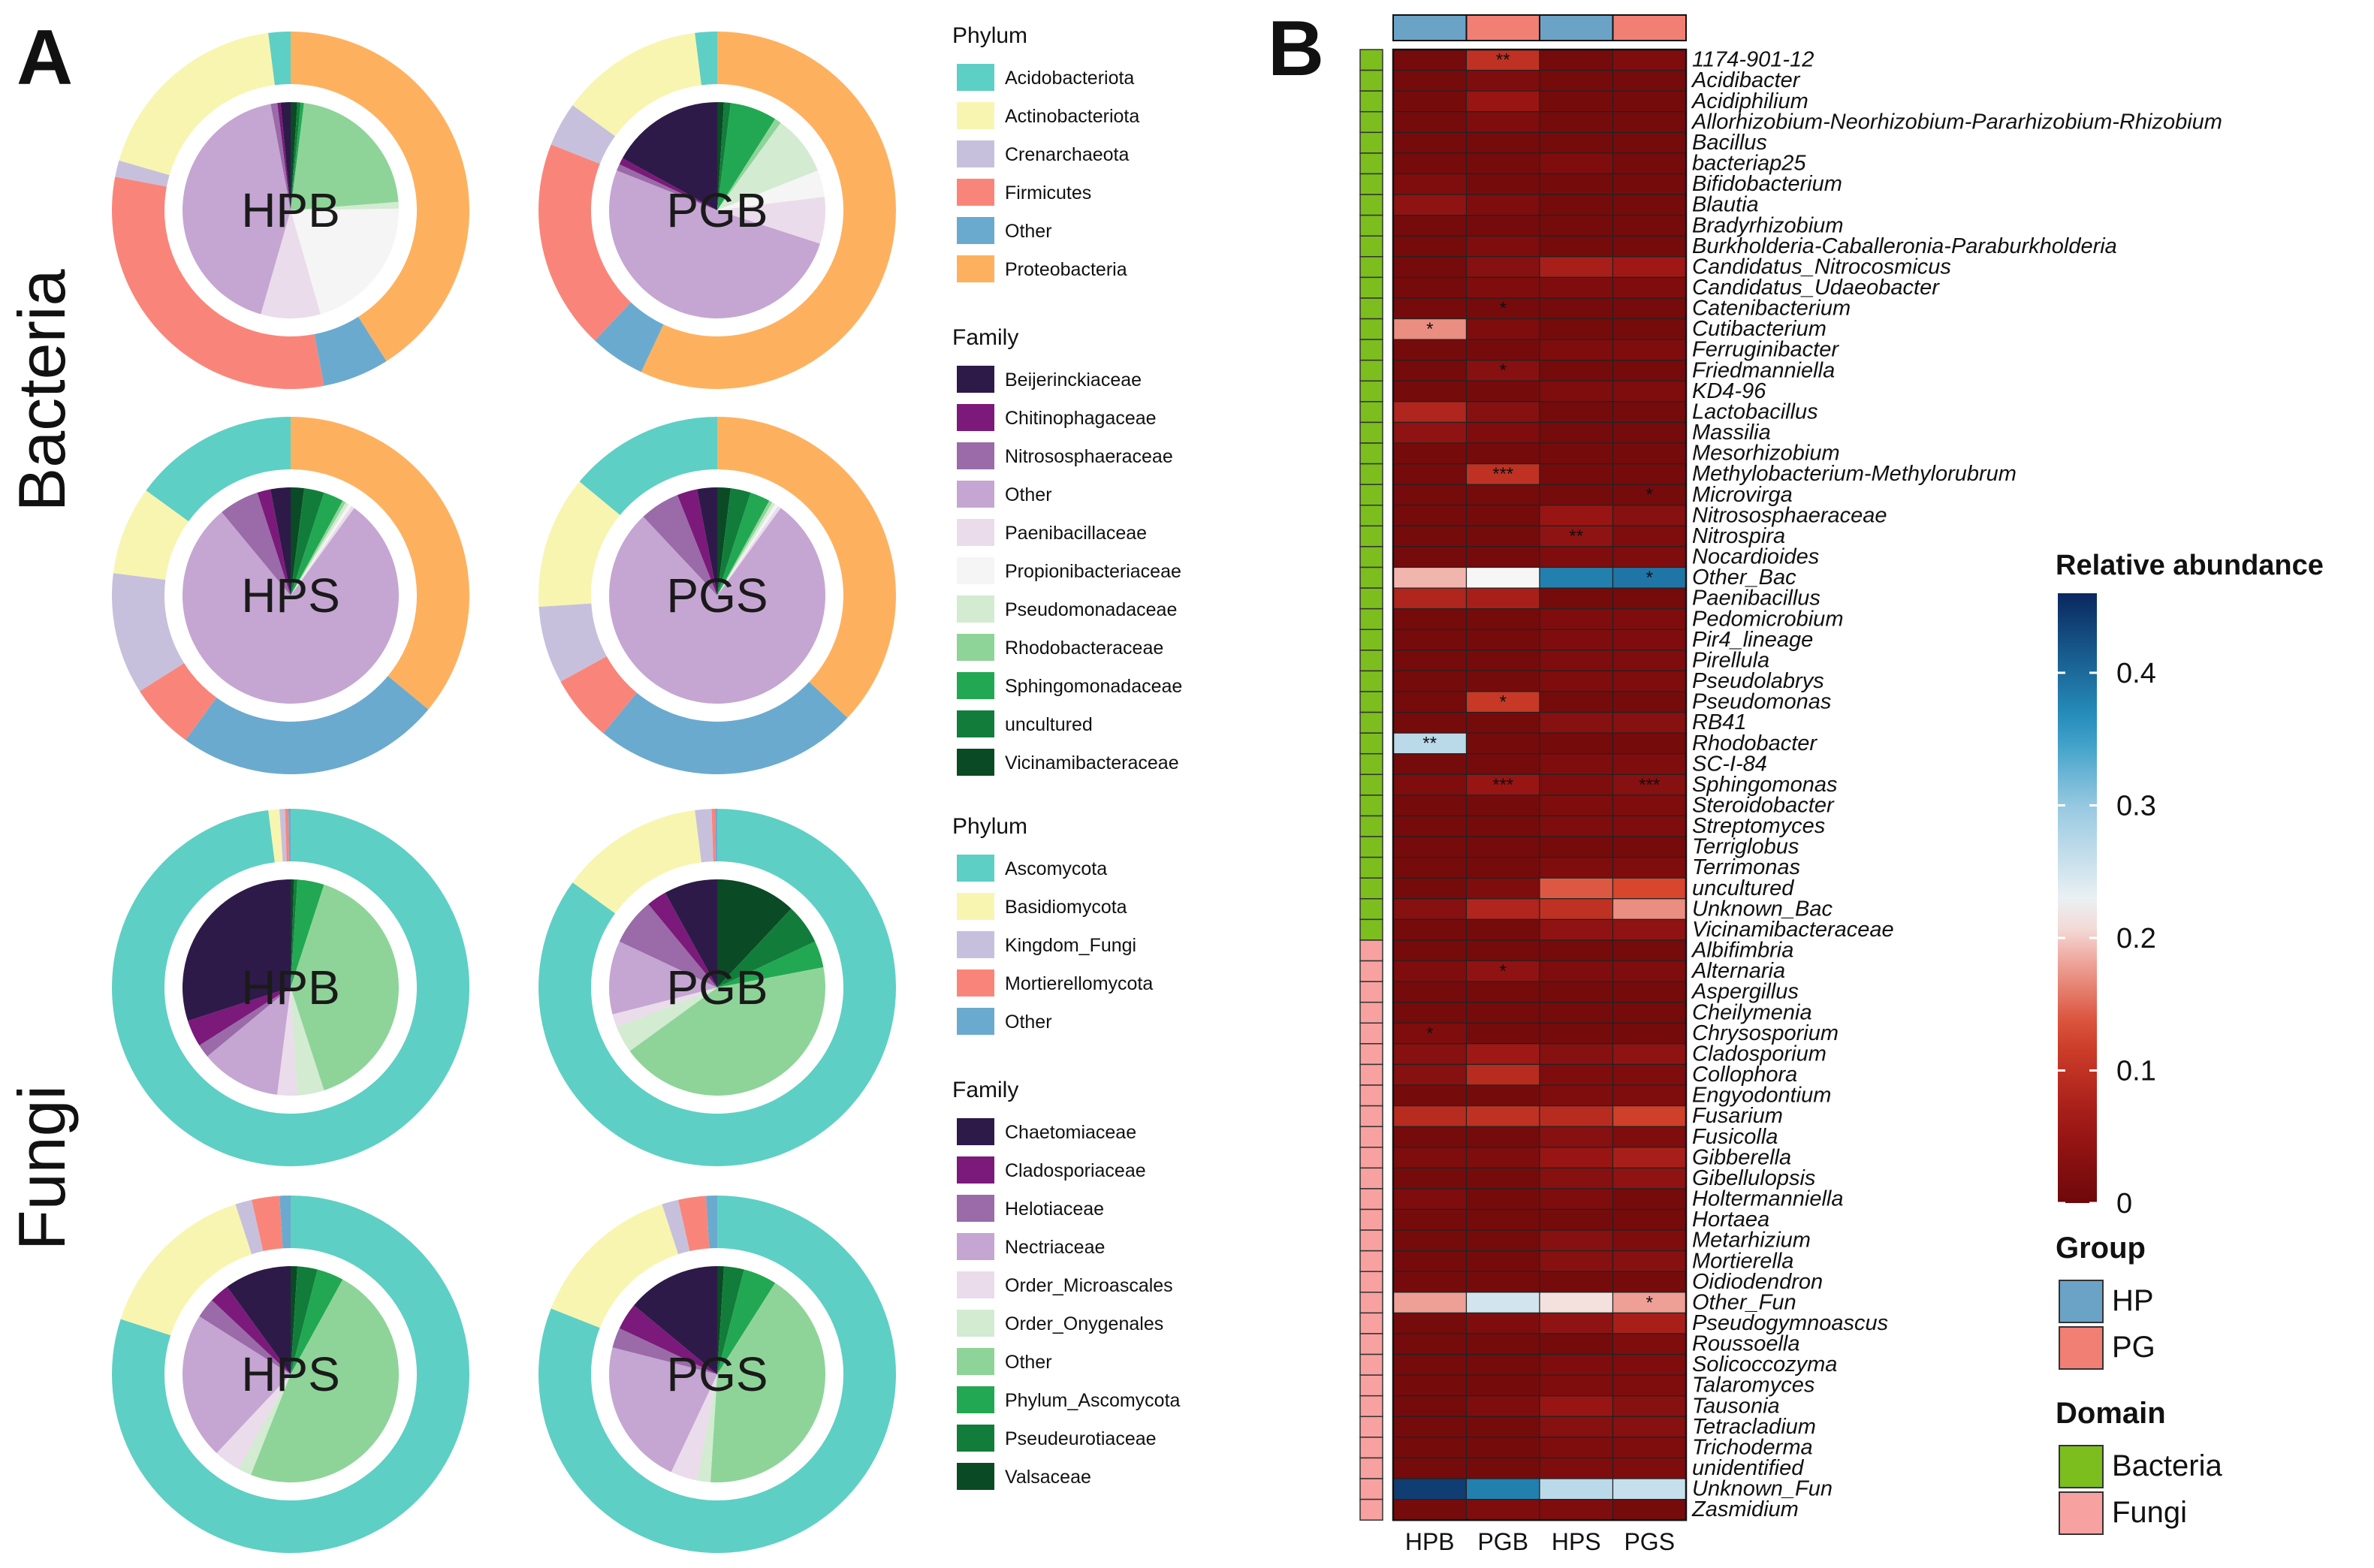 This screenshot has width=2374, height=1568. What do you see at coordinates (668, 946) in the screenshot?
I see `family-slice-helotiaceae` at bounding box center [668, 946].